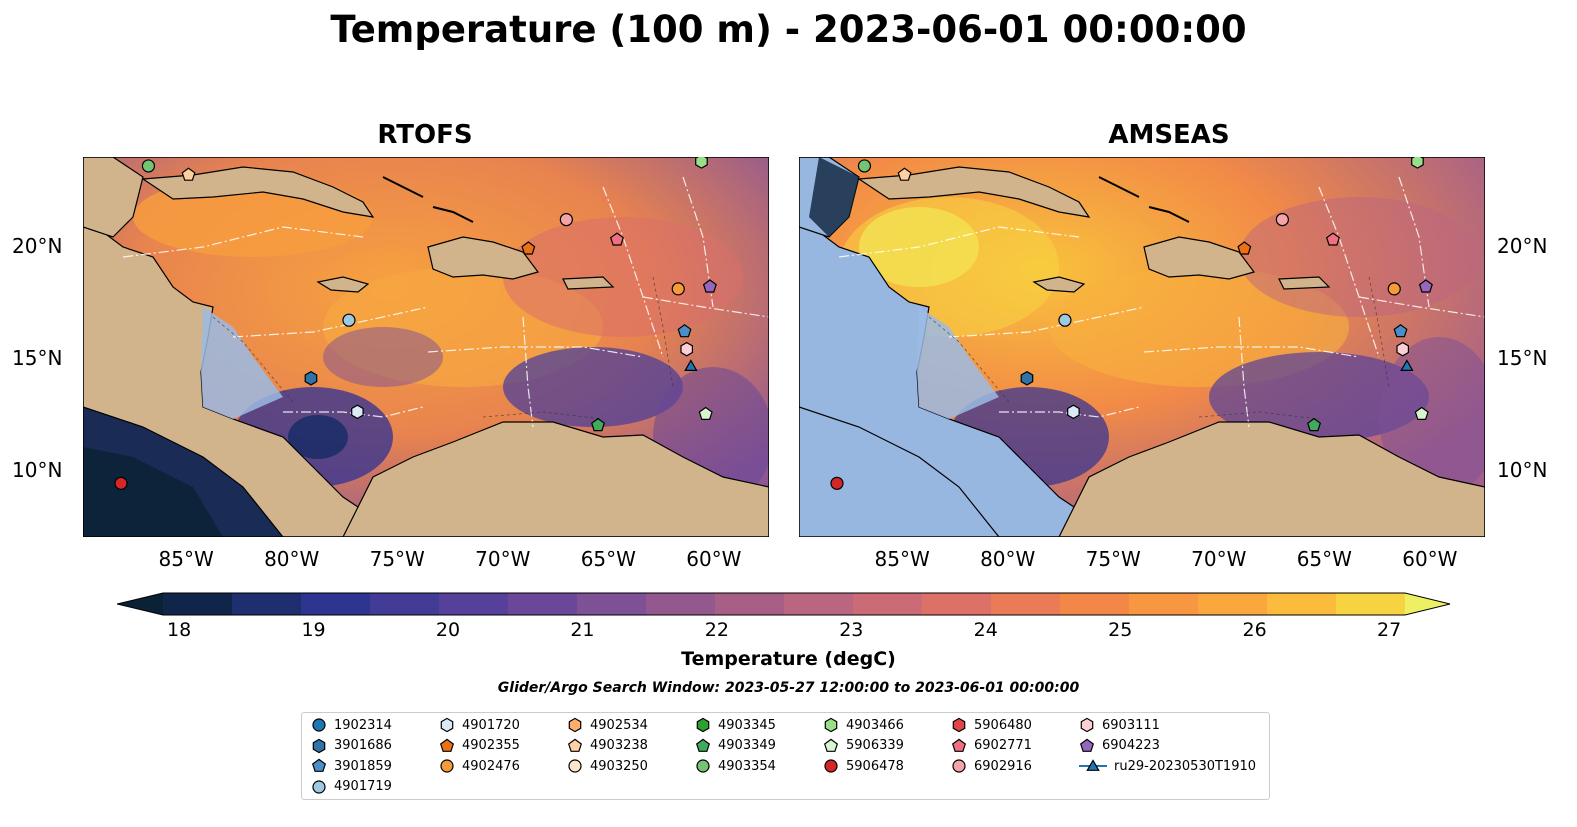  I want to click on colorbar-tick-label: 22, so click(716, 630).